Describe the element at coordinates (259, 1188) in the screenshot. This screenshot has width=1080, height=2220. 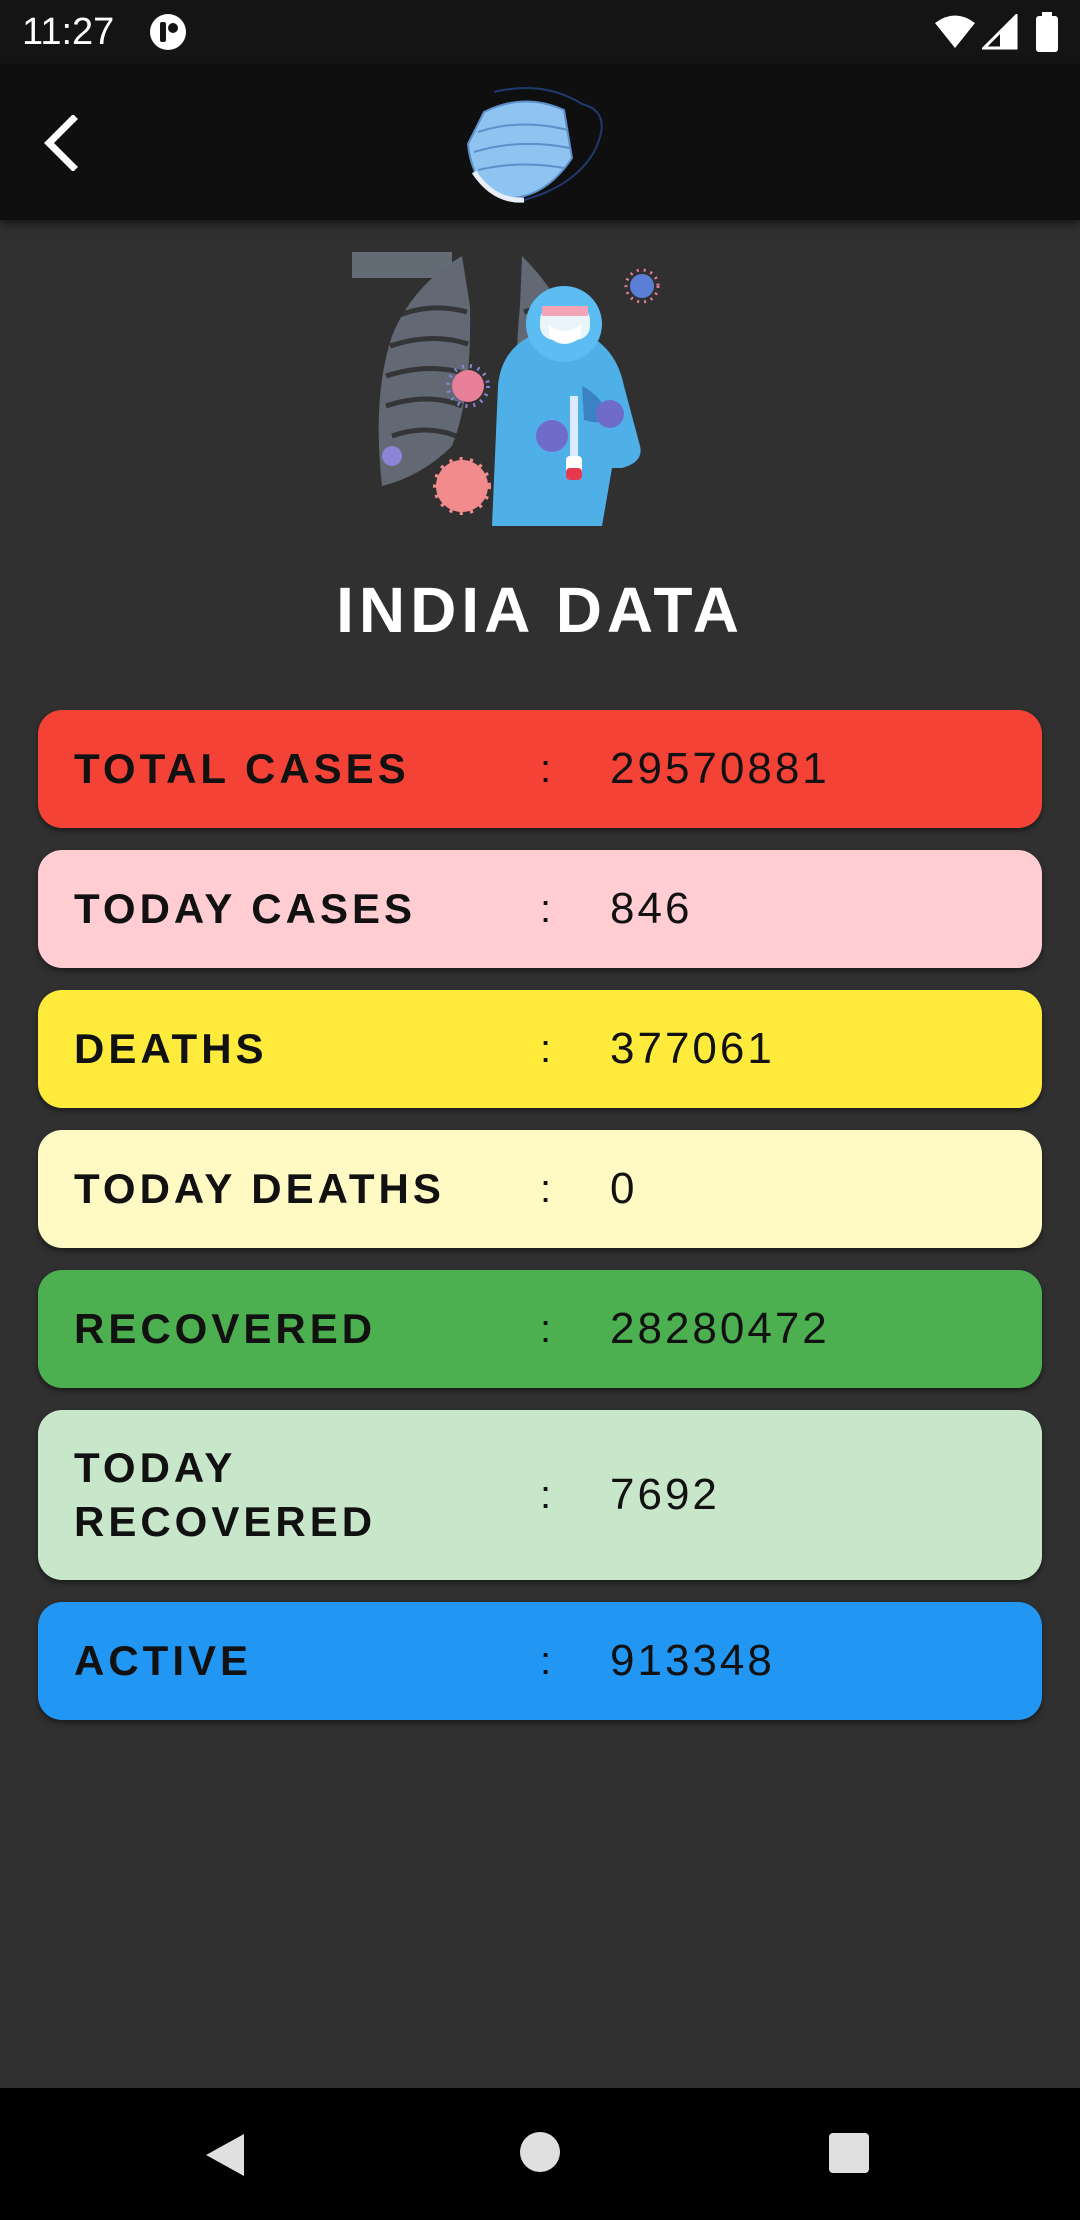
I see `stat-label: TODAY DEATHS` at that location.